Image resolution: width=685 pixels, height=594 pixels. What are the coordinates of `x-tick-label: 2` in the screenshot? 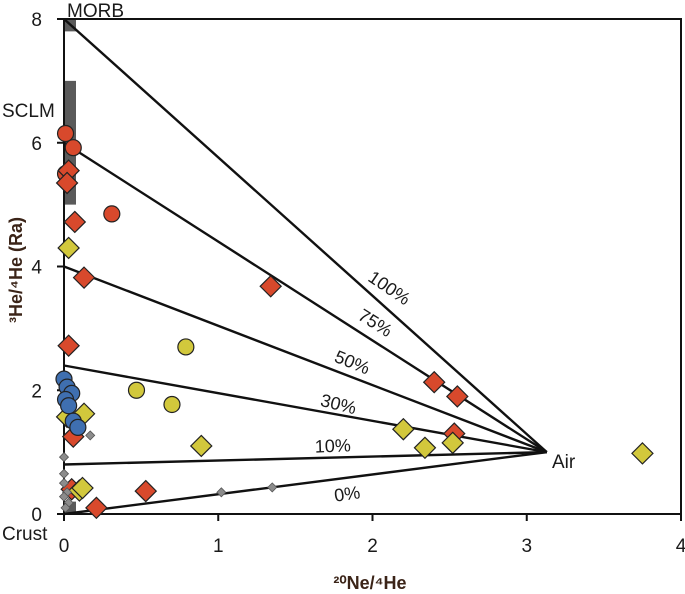 It's located at (372, 546).